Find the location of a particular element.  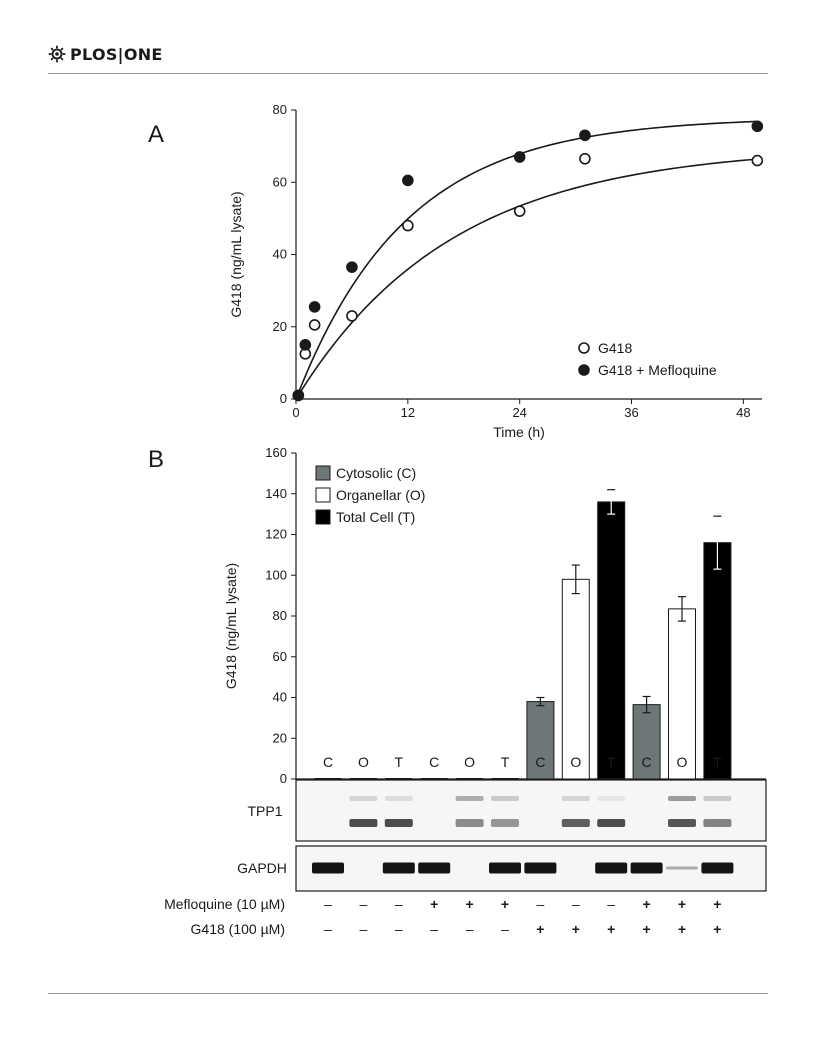

tpp1-label: TPP1 is located at coordinates (264, 811).